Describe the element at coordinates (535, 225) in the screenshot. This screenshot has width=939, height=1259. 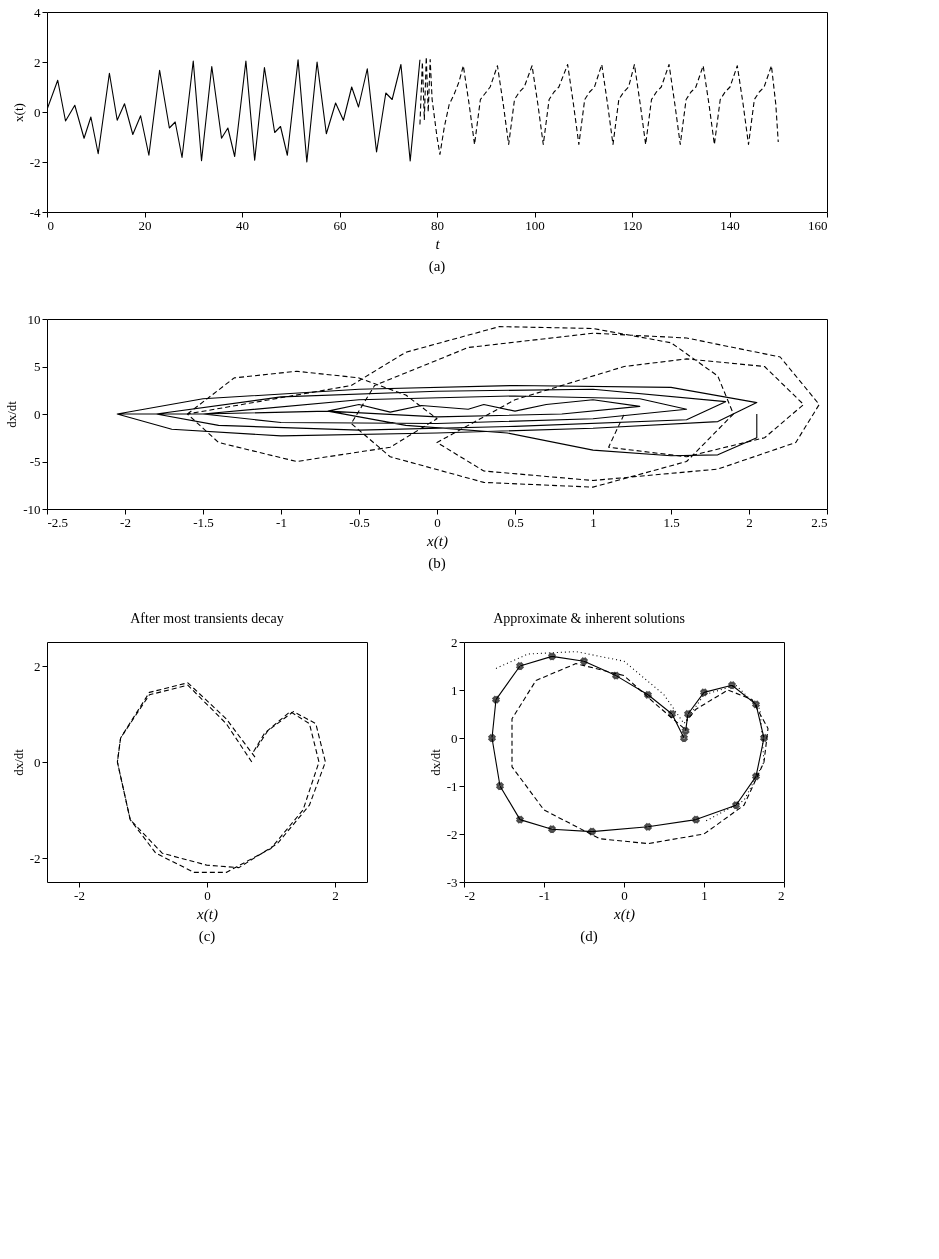
I see `x-tick-label: 100` at that location.